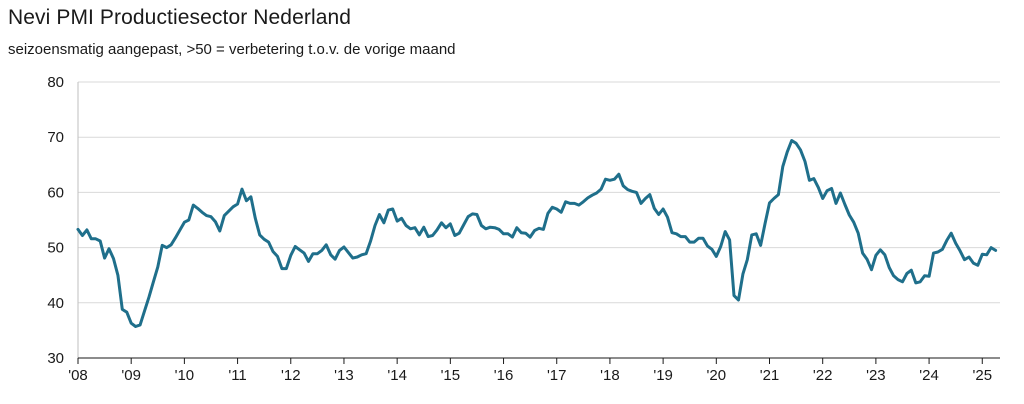  Describe the element at coordinates (451, 375) in the screenshot. I see `x-tick-label: '15` at that location.